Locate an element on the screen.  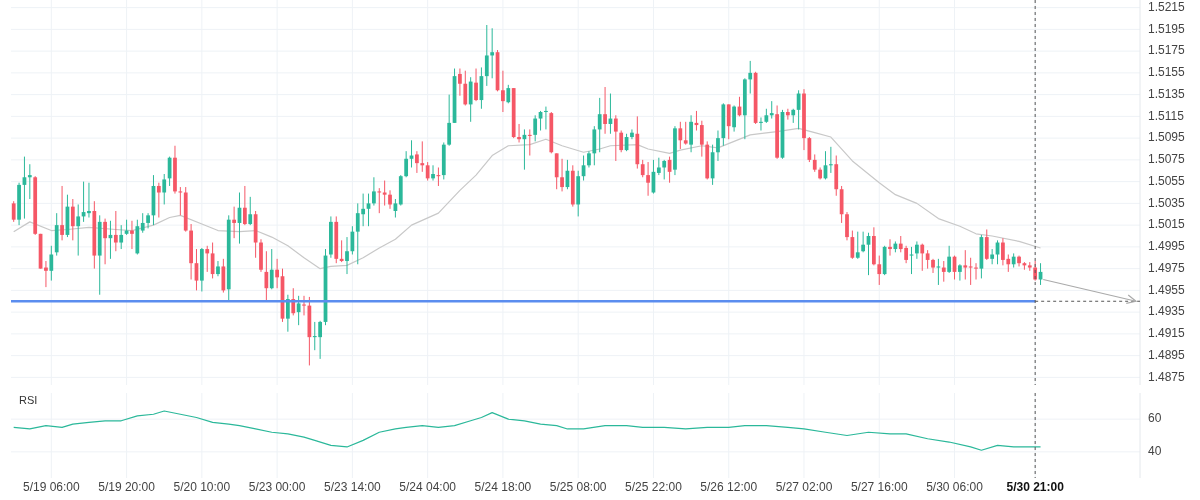
x-tick-label: 5/30 21:00 is located at coordinates (1035, 487).